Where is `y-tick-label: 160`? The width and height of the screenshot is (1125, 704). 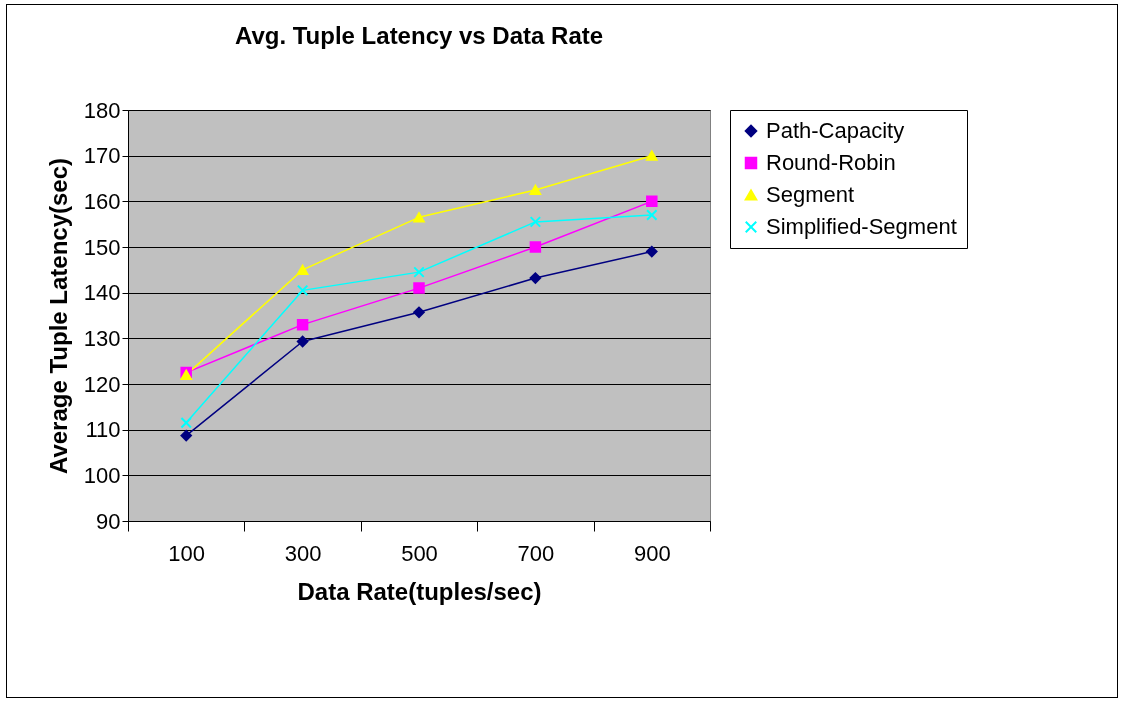 y-tick-label: 160 is located at coordinates (102, 201).